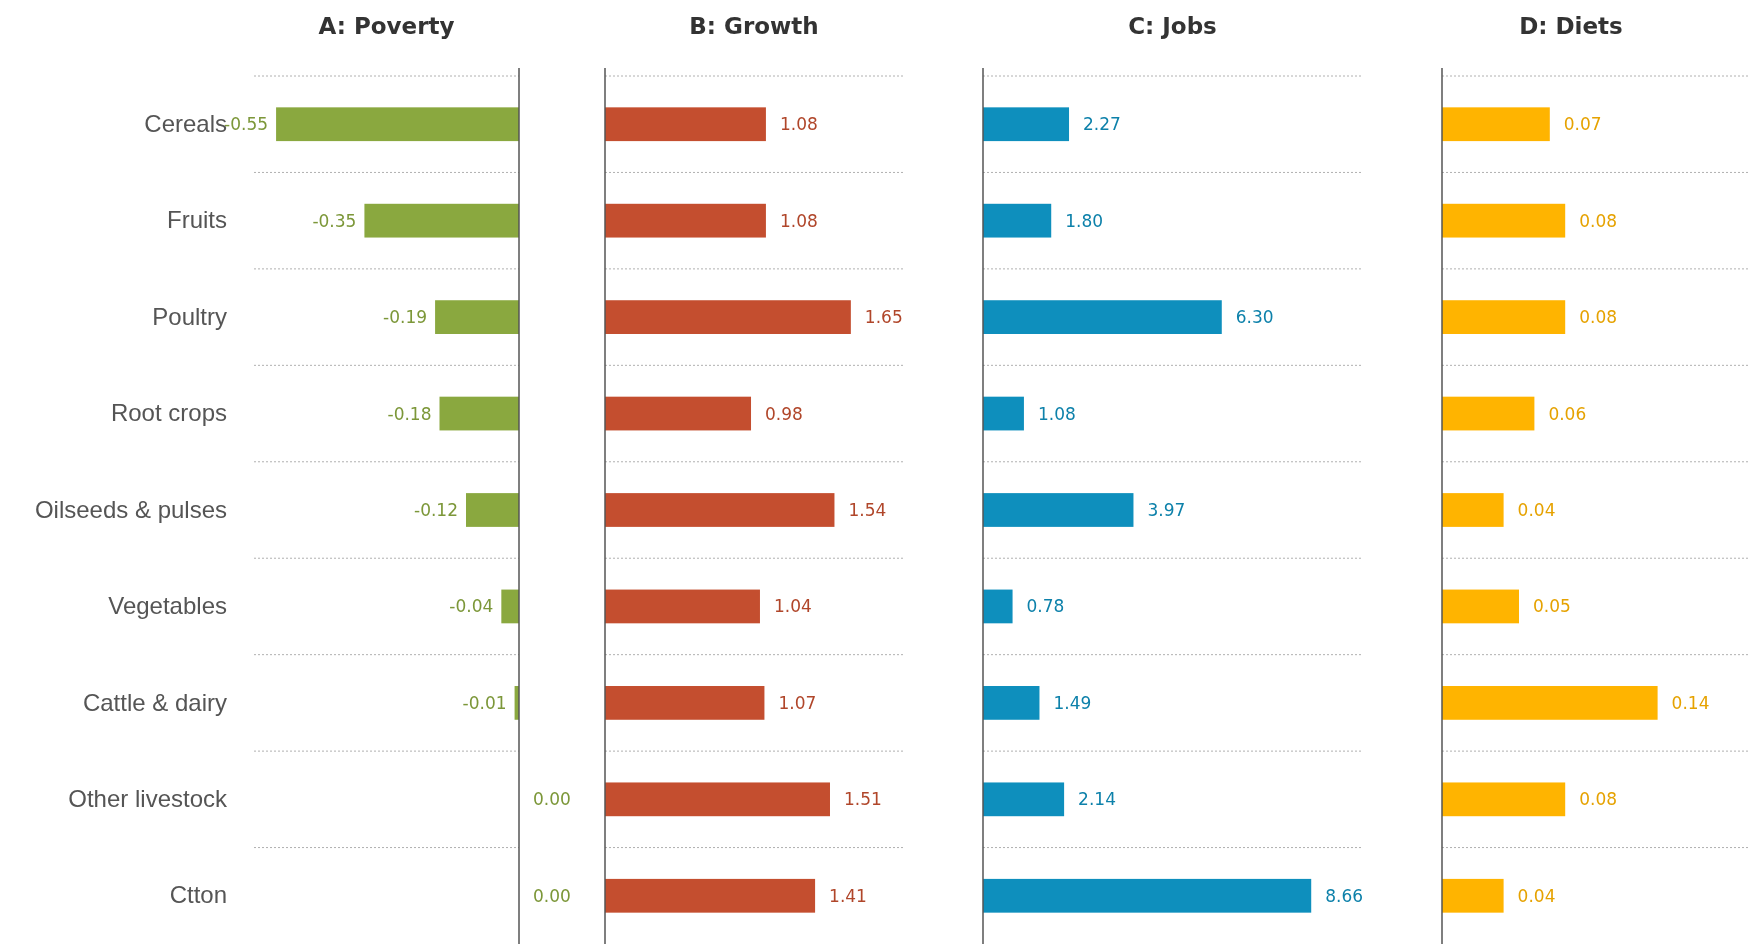  I want to click on data-label: 2.14, so click(1097, 799).